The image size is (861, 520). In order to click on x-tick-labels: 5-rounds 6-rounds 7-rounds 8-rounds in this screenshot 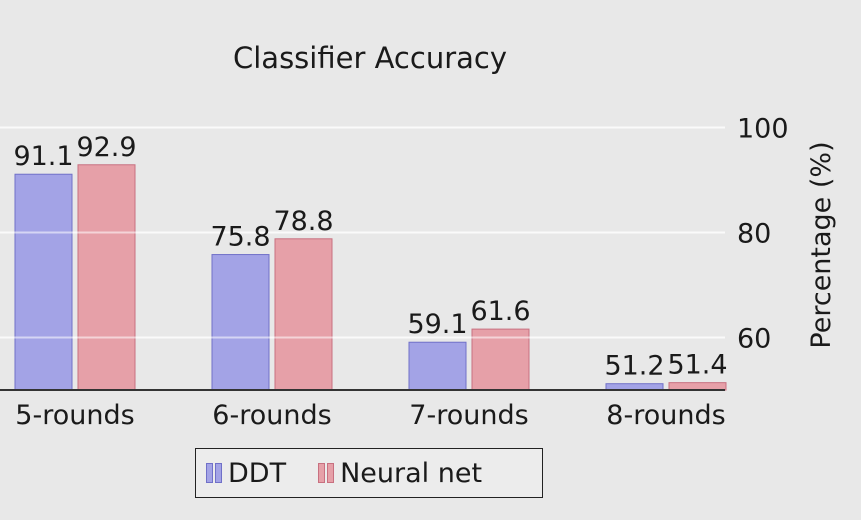, I will do `click(370, 415)`.